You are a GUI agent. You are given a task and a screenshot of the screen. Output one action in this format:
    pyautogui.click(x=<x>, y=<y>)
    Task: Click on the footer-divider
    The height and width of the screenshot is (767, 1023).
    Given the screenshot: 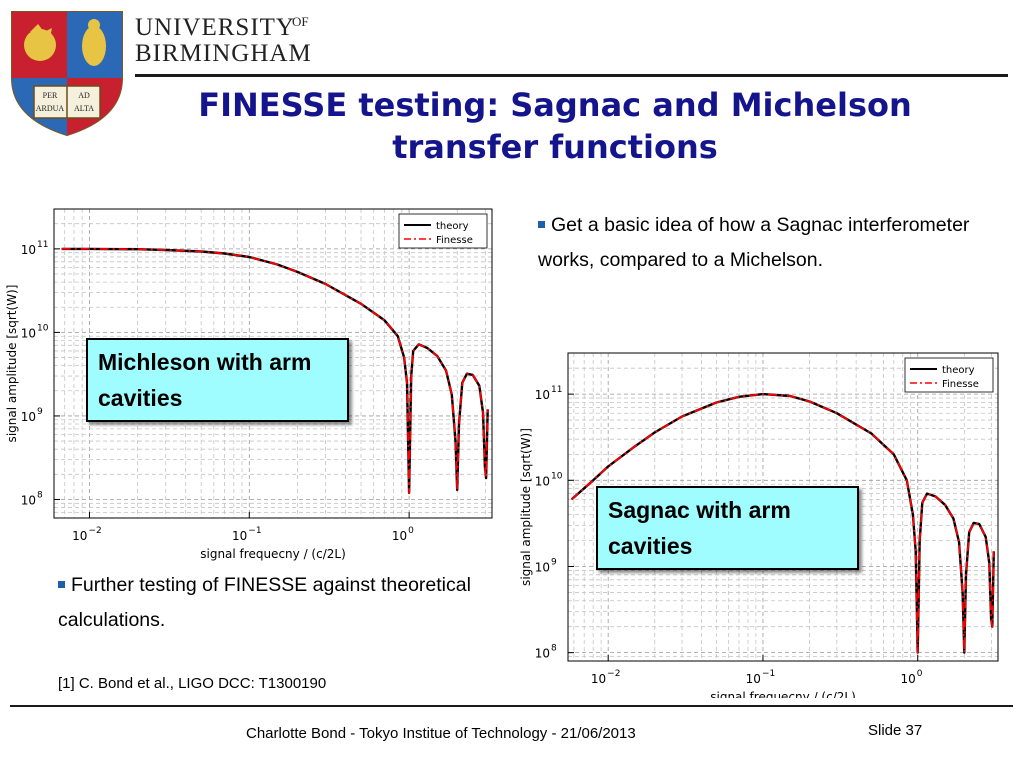 What is the action you would take?
    pyautogui.click(x=511, y=706)
    